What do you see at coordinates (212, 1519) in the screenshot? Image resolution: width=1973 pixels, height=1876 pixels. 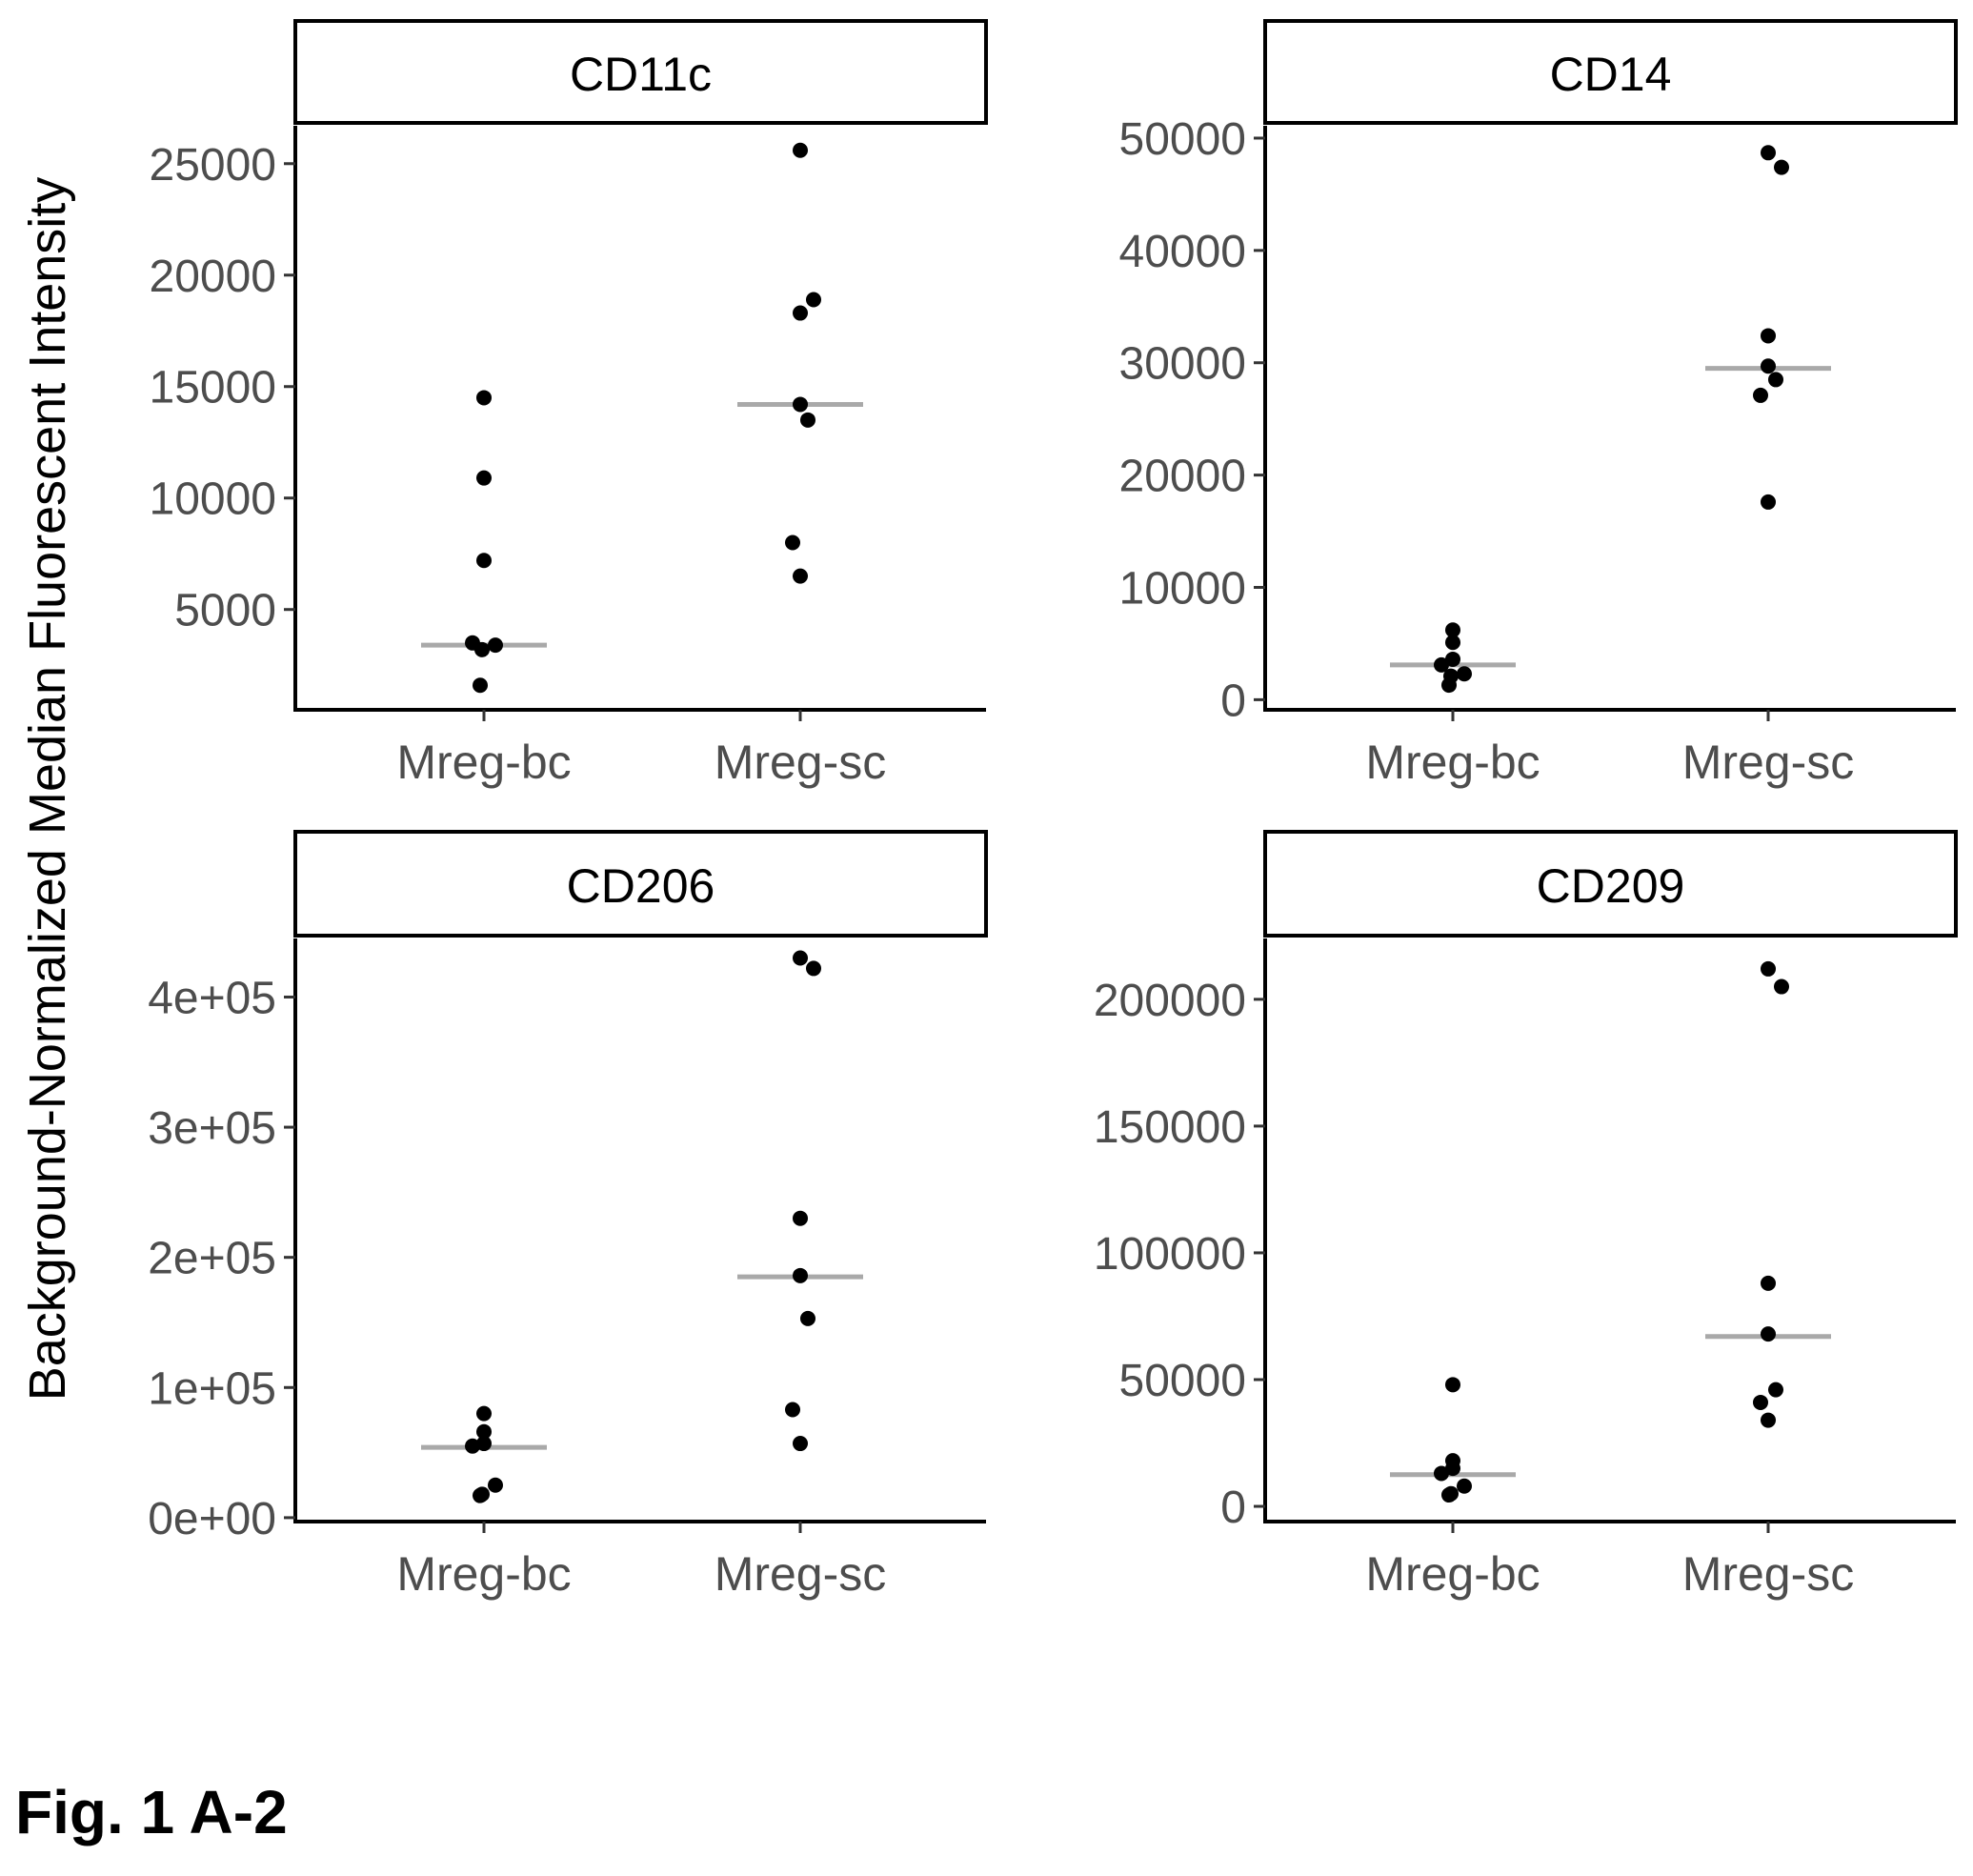 I see `y-tick-label: 0e+00` at bounding box center [212, 1519].